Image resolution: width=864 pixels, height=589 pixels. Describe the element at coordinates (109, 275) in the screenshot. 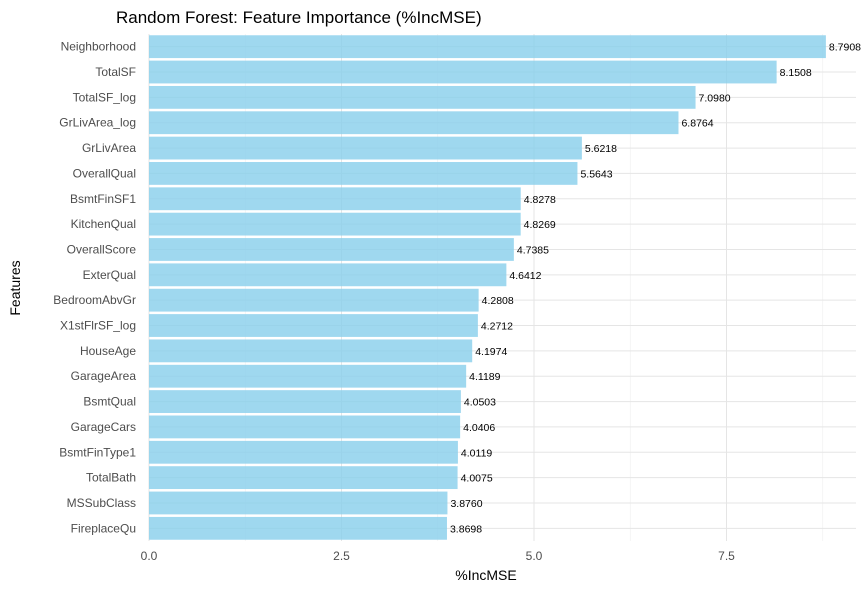

I see `y-tick-label: ExterQual` at that location.